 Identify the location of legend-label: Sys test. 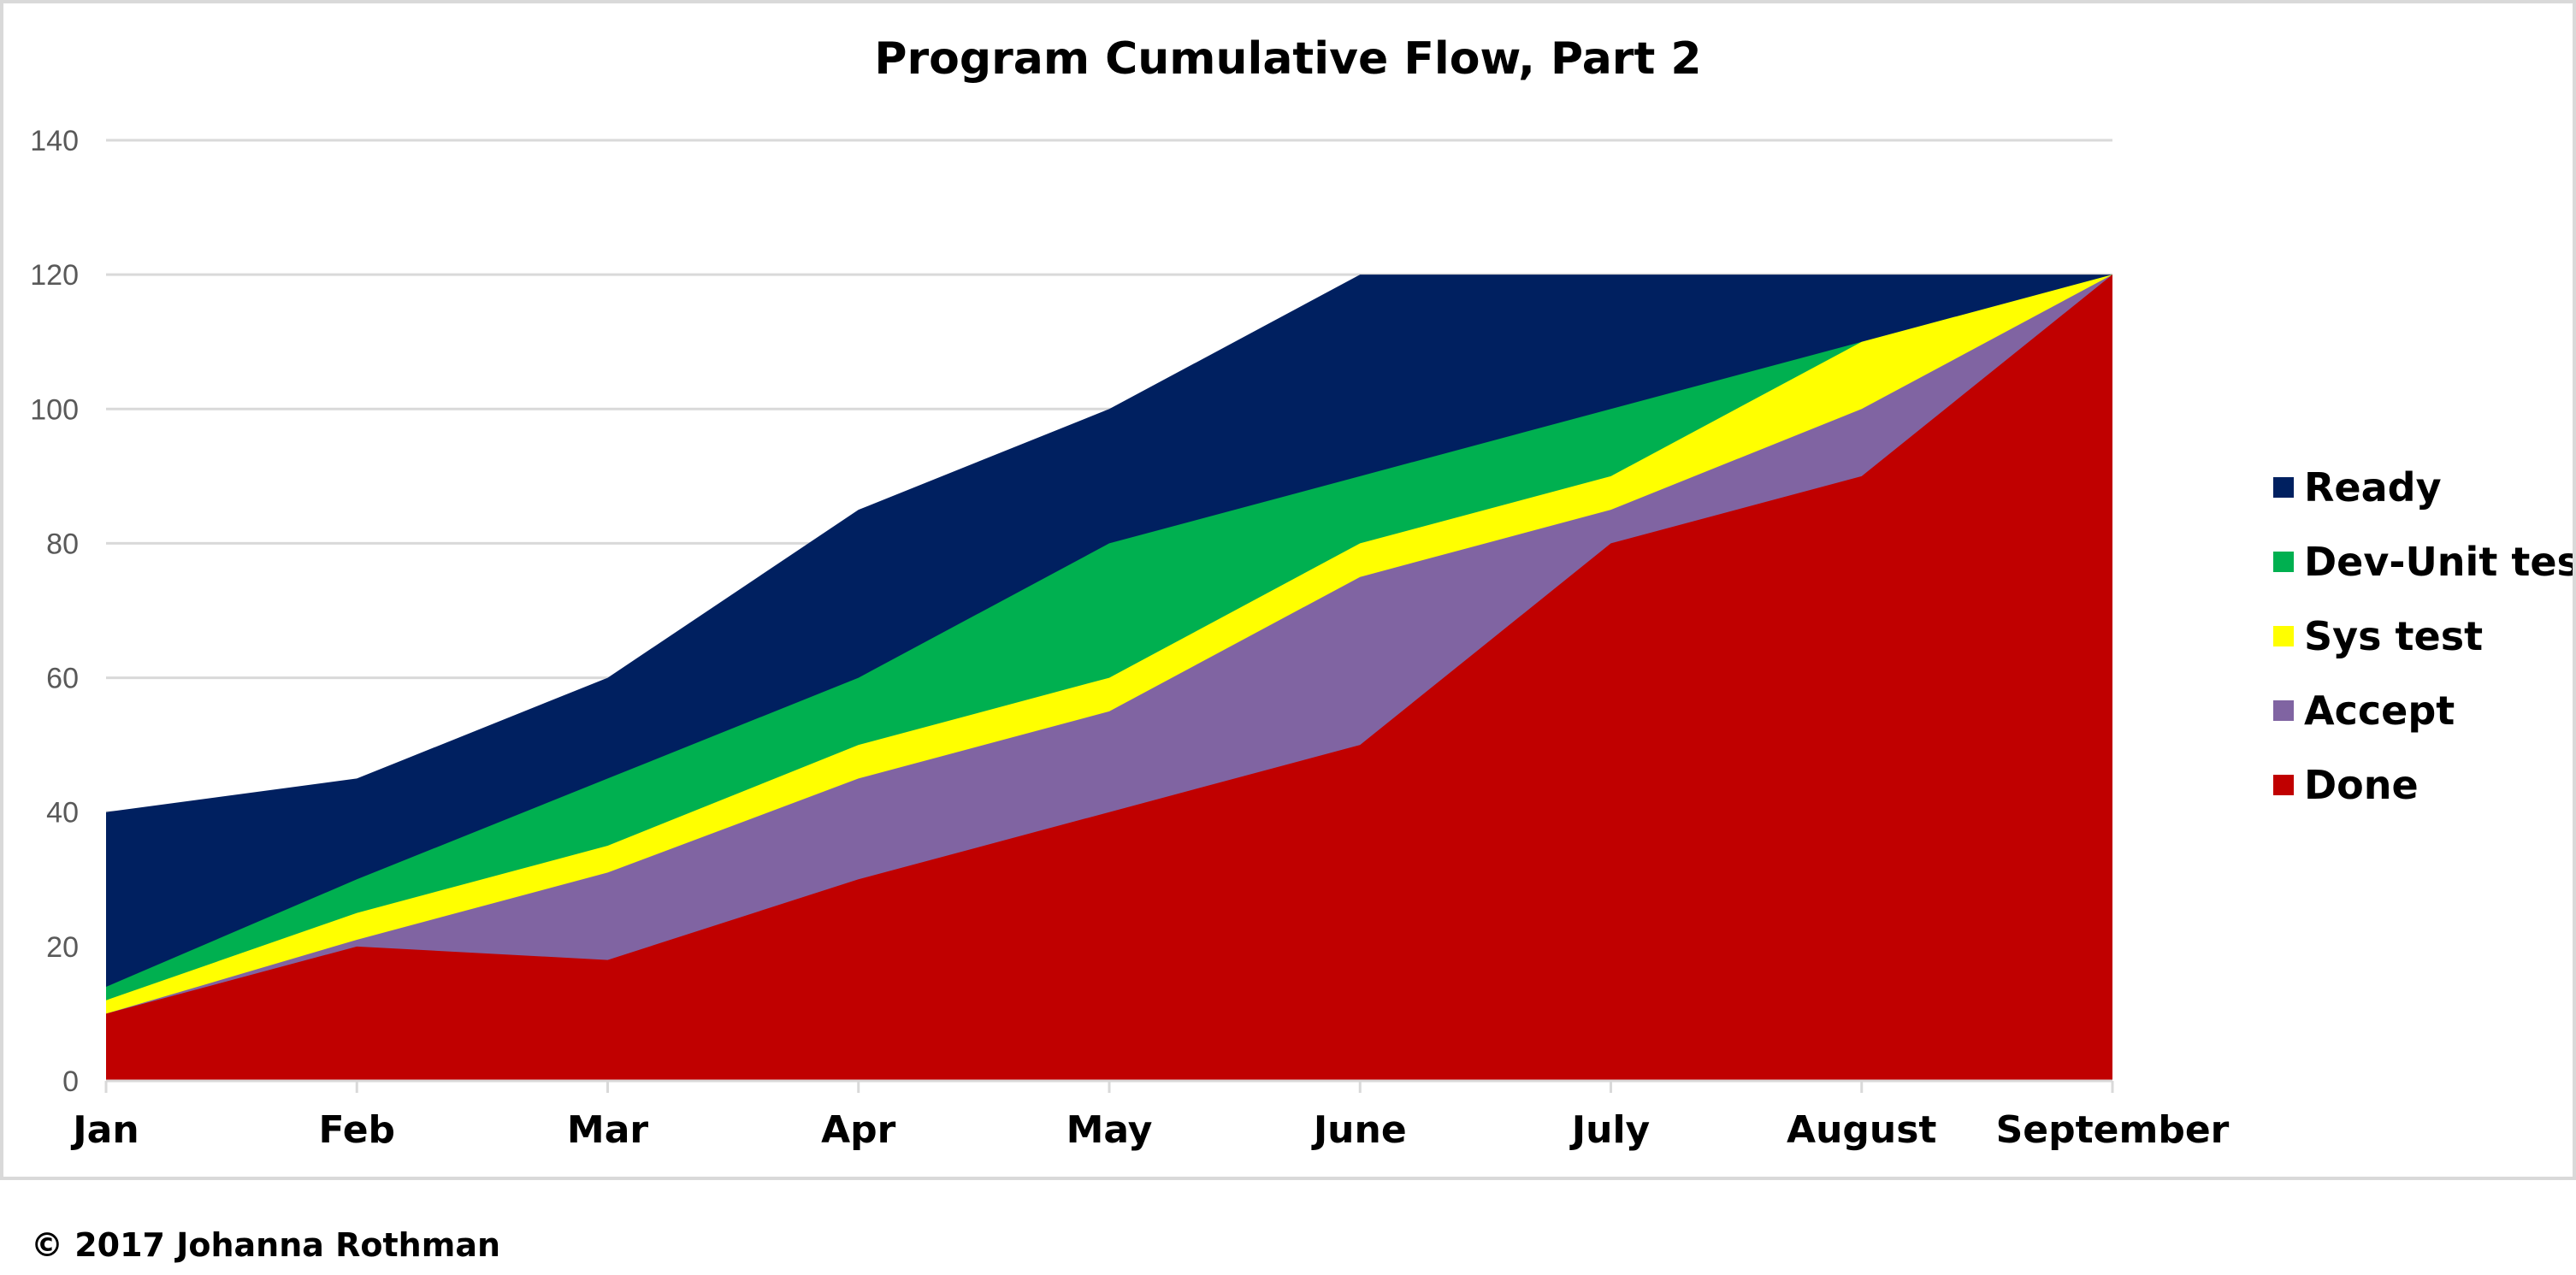
(2393, 636).